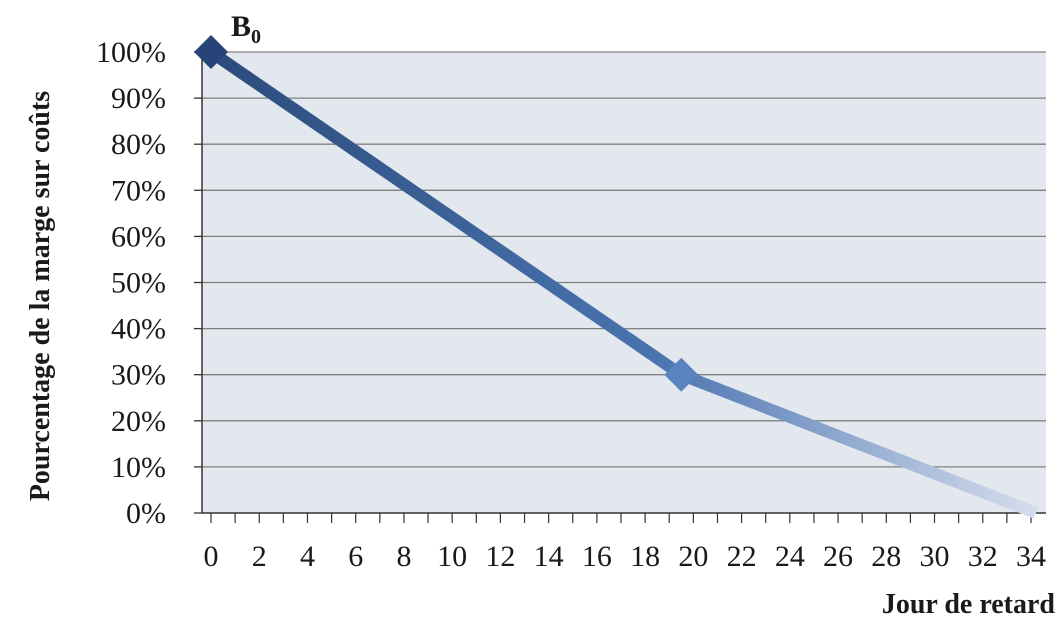 This screenshot has height=633, width=1058. What do you see at coordinates (138, 375) in the screenshot?
I see `y-tick-label: 30%` at bounding box center [138, 375].